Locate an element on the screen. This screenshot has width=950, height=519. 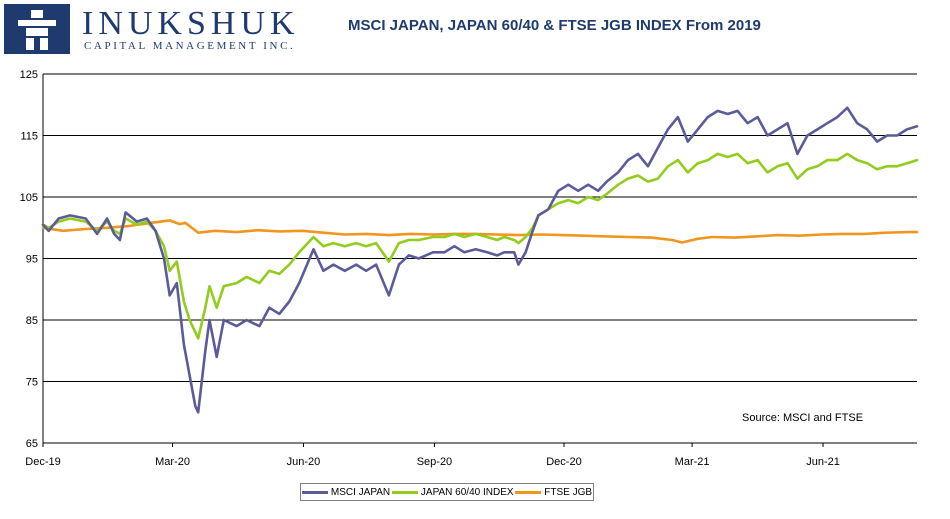
y-tick-label-65: 65 is located at coordinates (32, 444).